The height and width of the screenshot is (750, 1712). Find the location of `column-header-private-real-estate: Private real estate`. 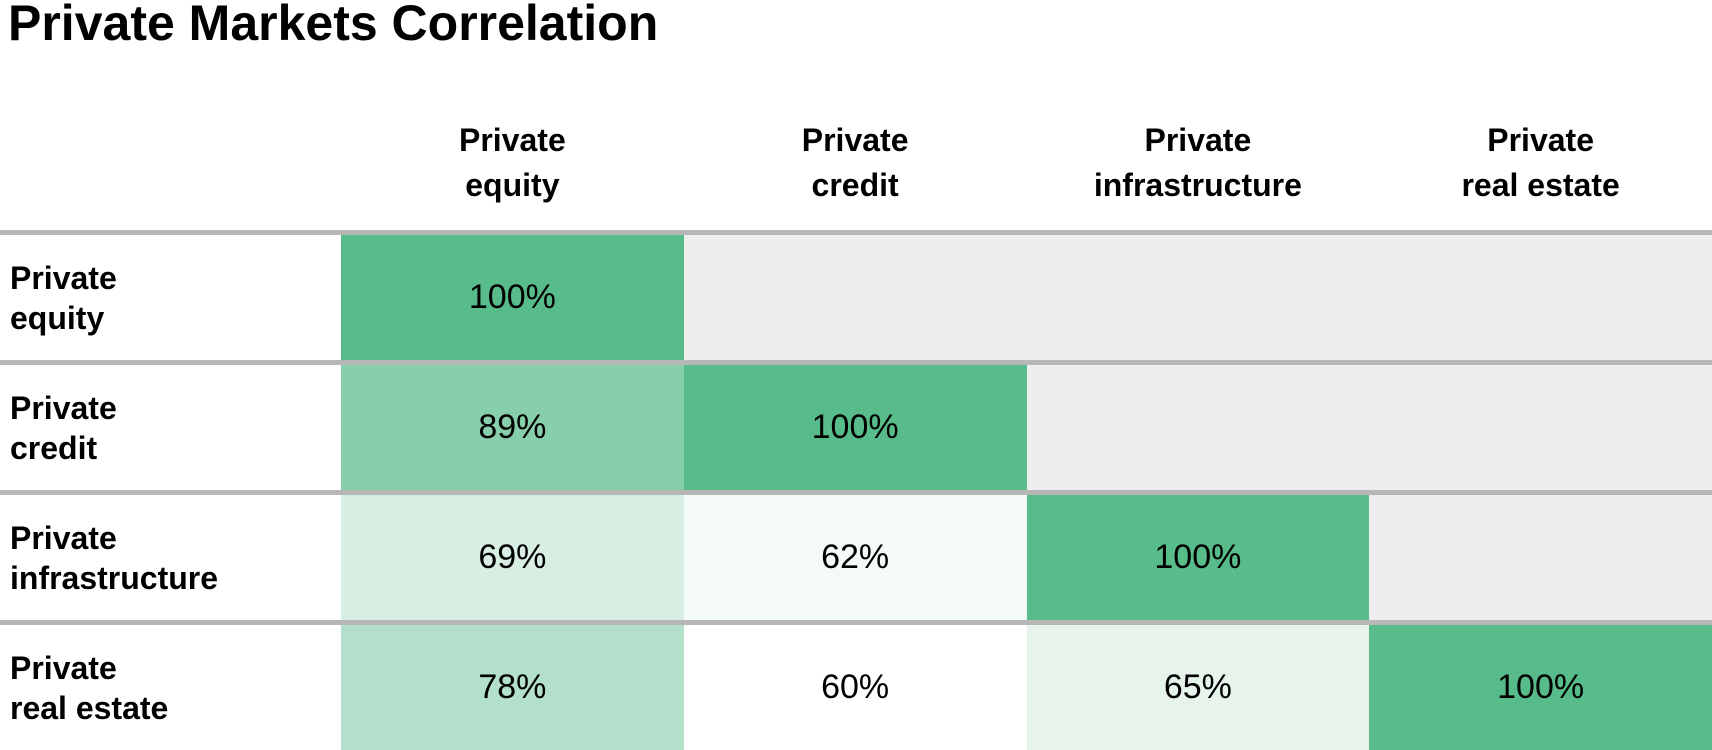

column-header-private-real-estate: Private real estate is located at coordinates (1540, 162).